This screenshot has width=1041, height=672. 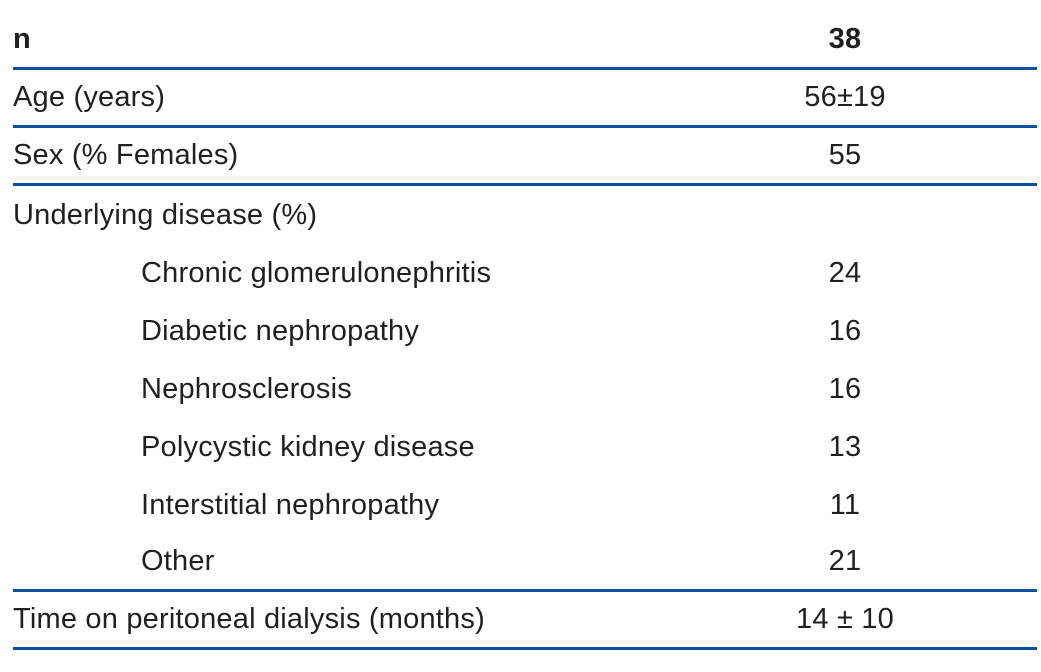 I want to click on row-value: 11, so click(x=845, y=504).